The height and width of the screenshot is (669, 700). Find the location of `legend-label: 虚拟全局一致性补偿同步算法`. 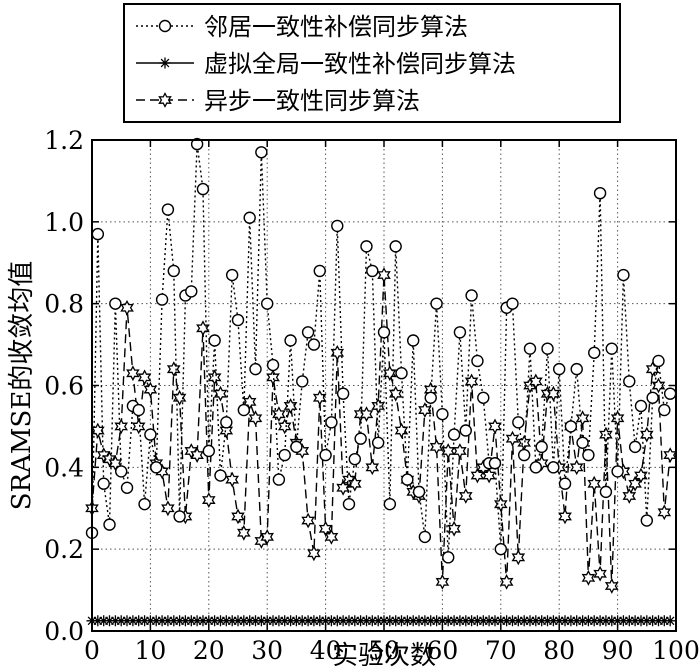

legend-label: 虚拟全局一致性补偿同步算法 is located at coordinates (360, 64).